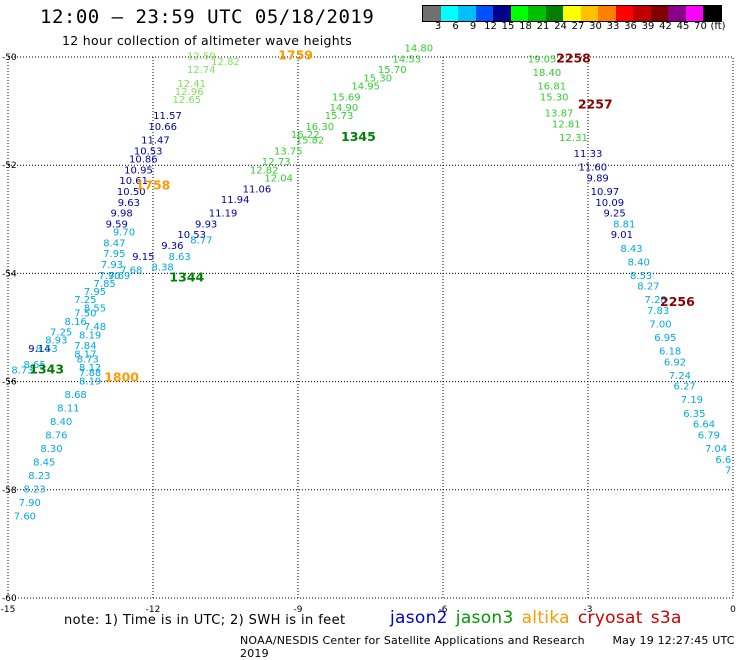  What do you see at coordinates (143, 159) in the screenshot?
I see `swh-value-jason2: 10.86` at bounding box center [143, 159].